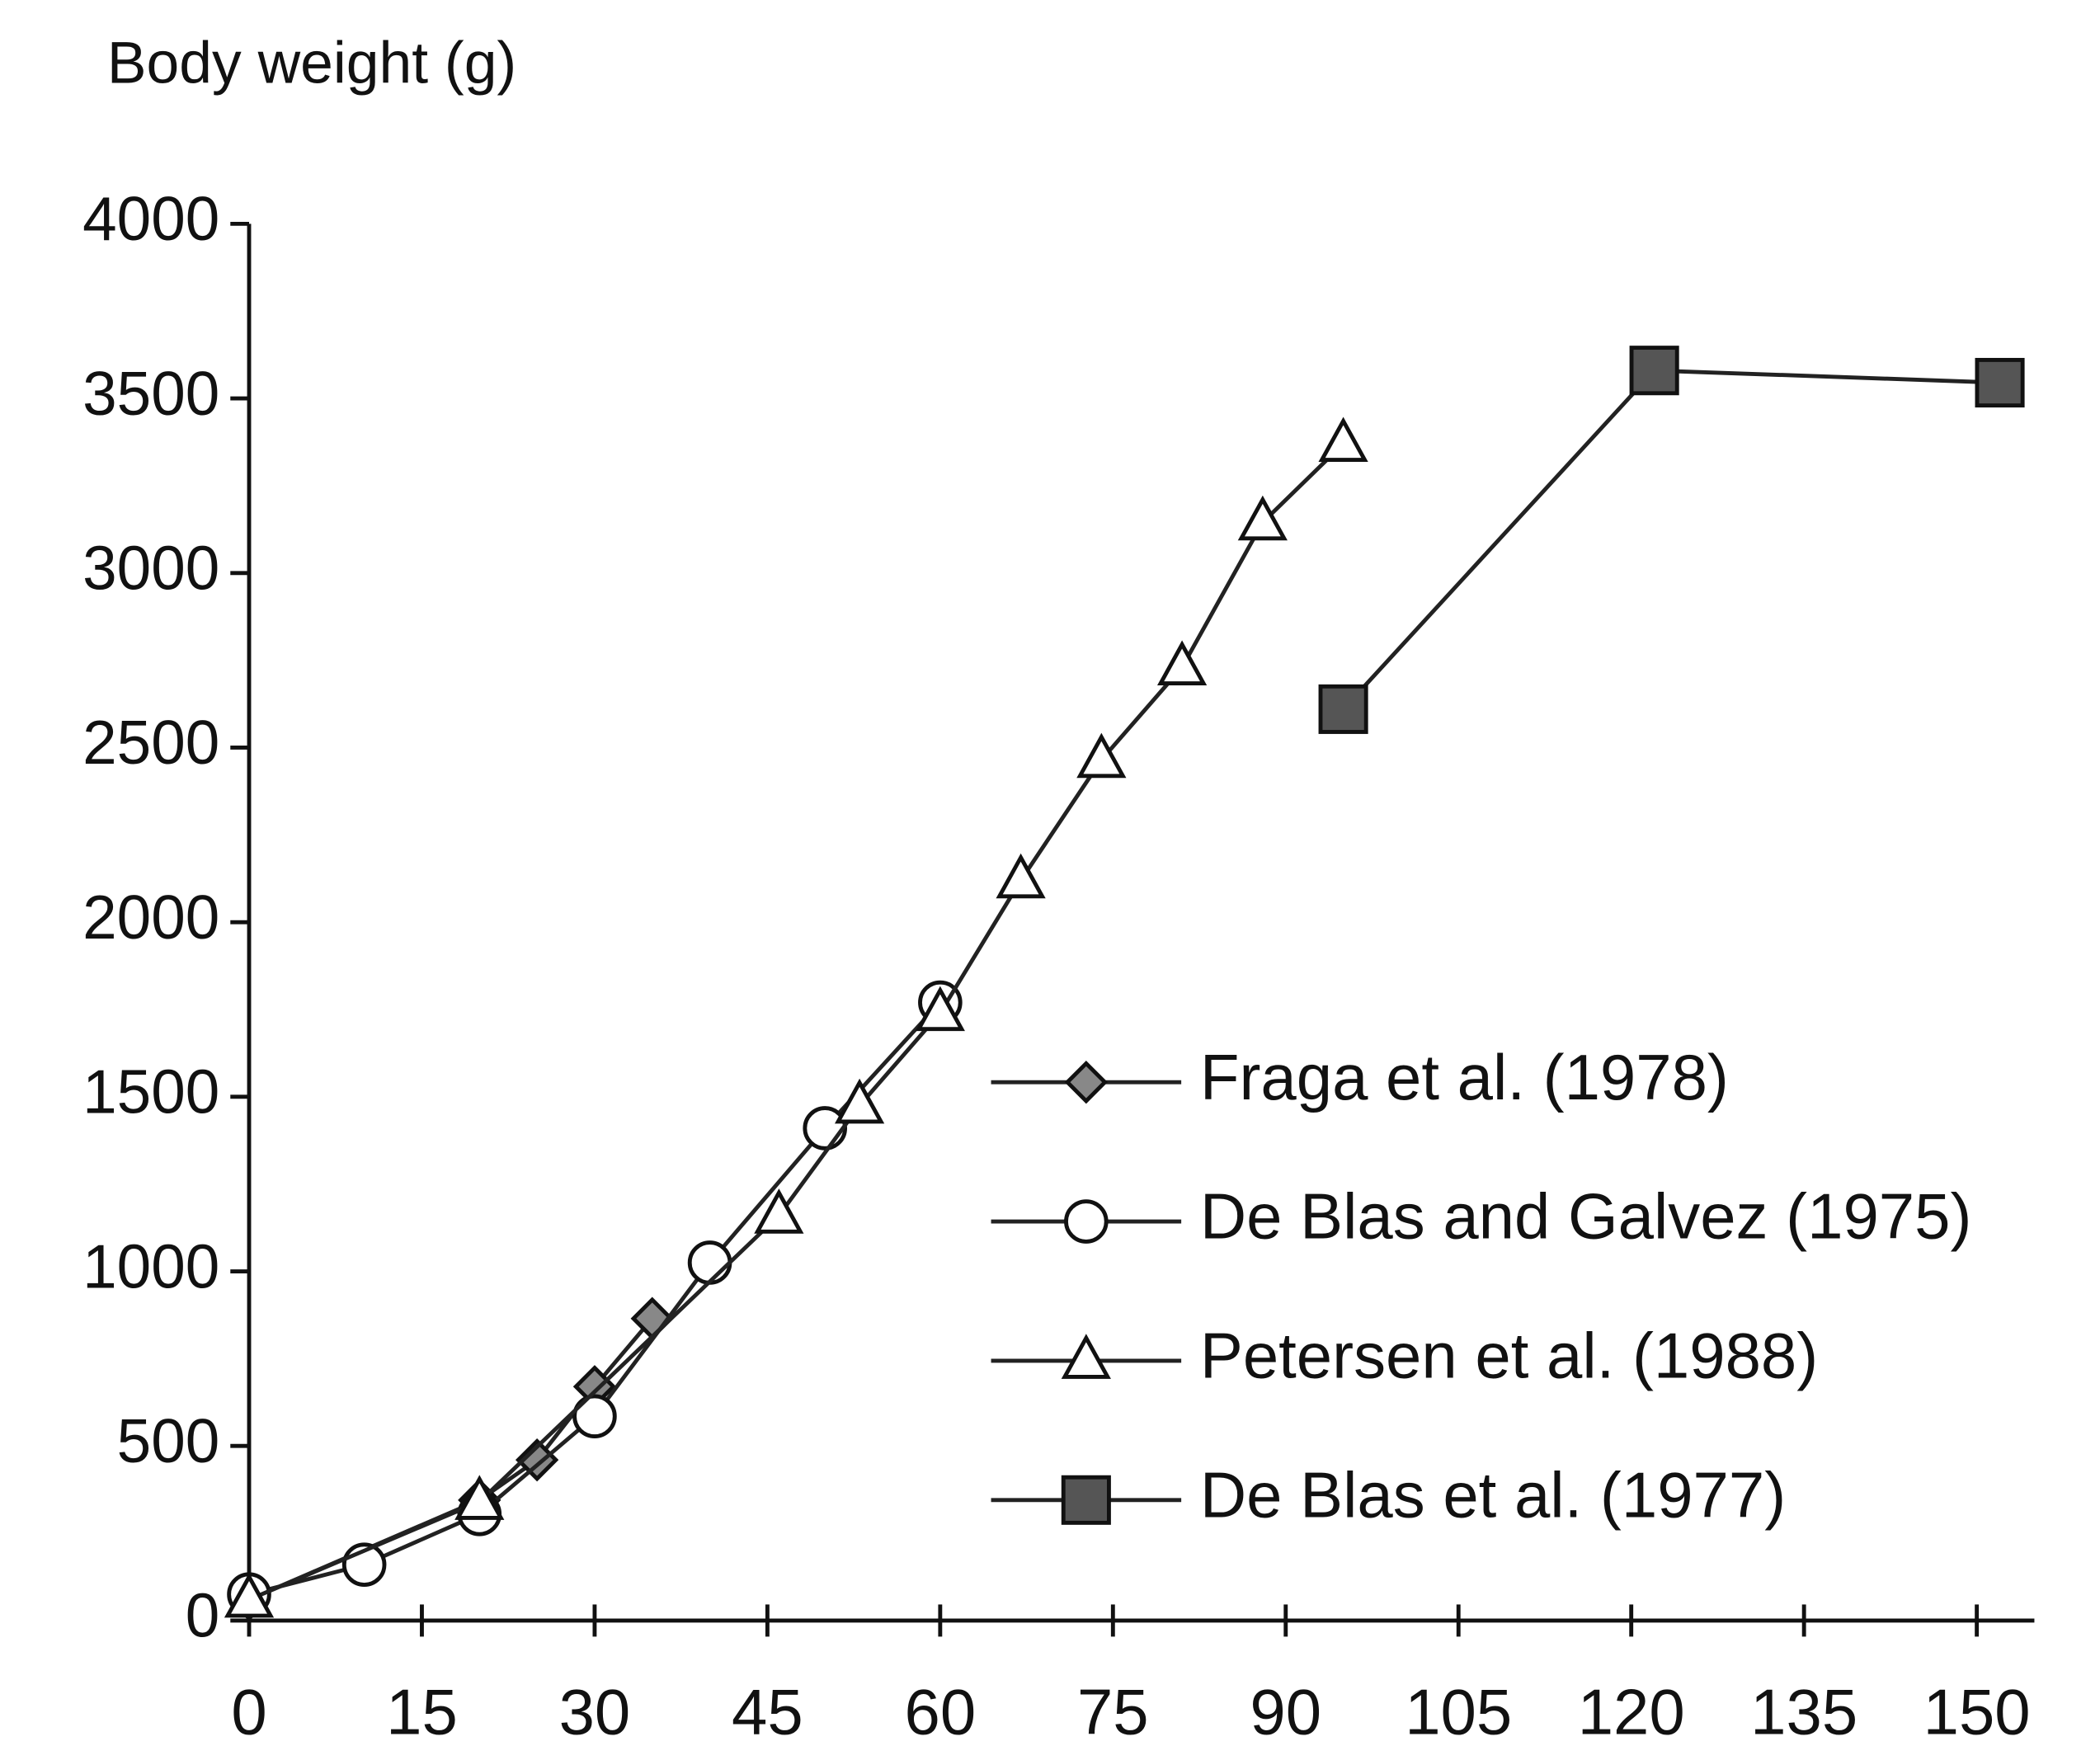 The width and height of the screenshot is (2100, 1760). I want to click on legend-label: Fraga et al. (1978), so click(1465, 1077).